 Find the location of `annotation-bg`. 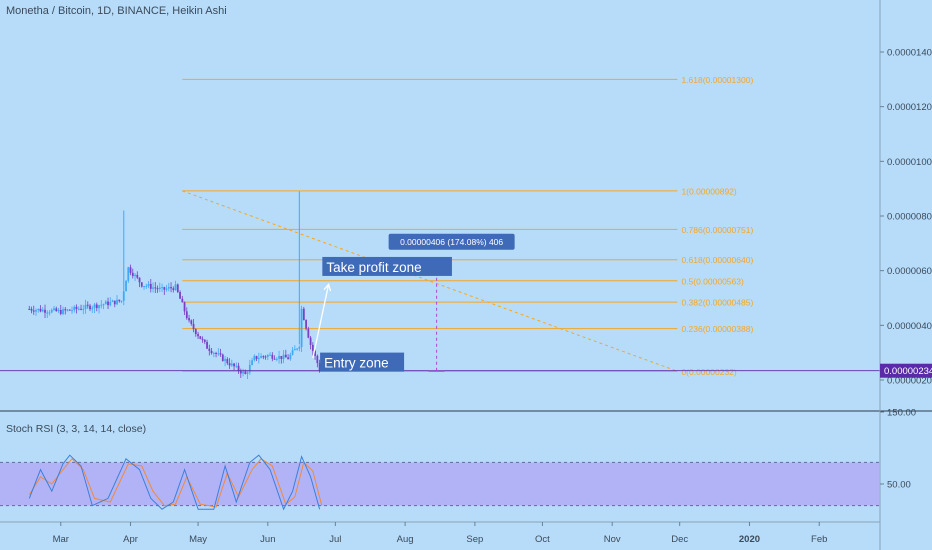

annotation-bg is located at coordinates (387, 266).